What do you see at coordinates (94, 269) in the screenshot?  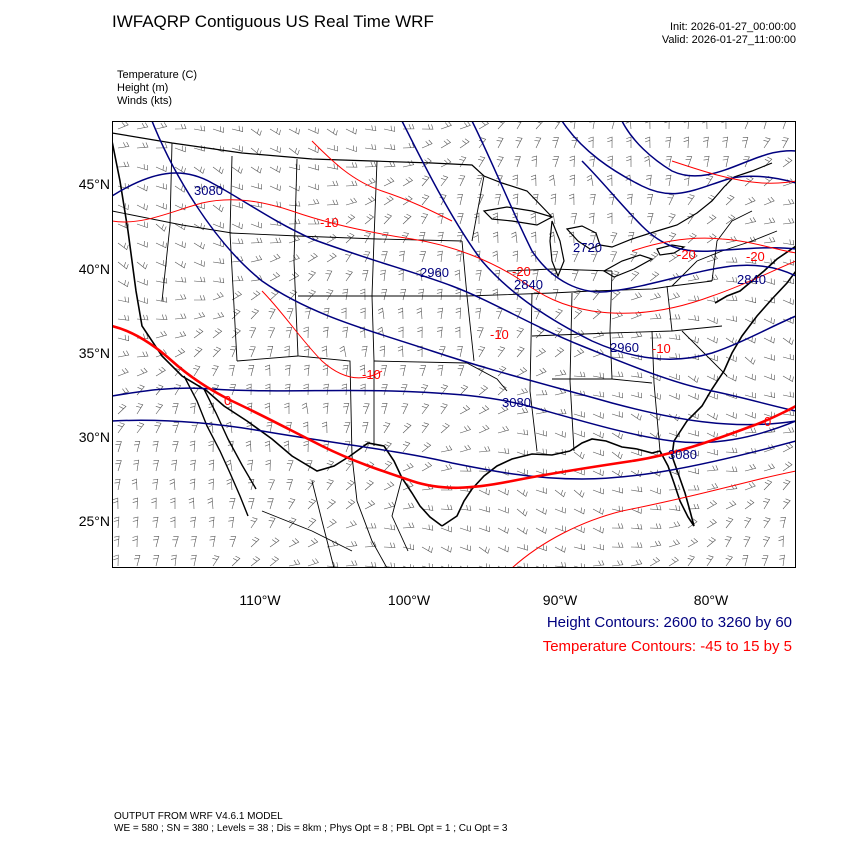 I see `lat-label-40n: 40°N` at bounding box center [94, 269].